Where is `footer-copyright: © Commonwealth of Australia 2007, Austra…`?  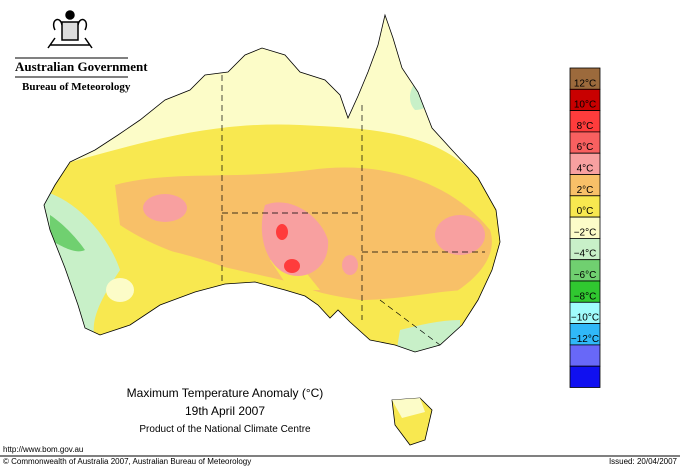
footer-copyright: © Commonwealth of Australia 2007, Austra… is located at coordinates (127, 461).